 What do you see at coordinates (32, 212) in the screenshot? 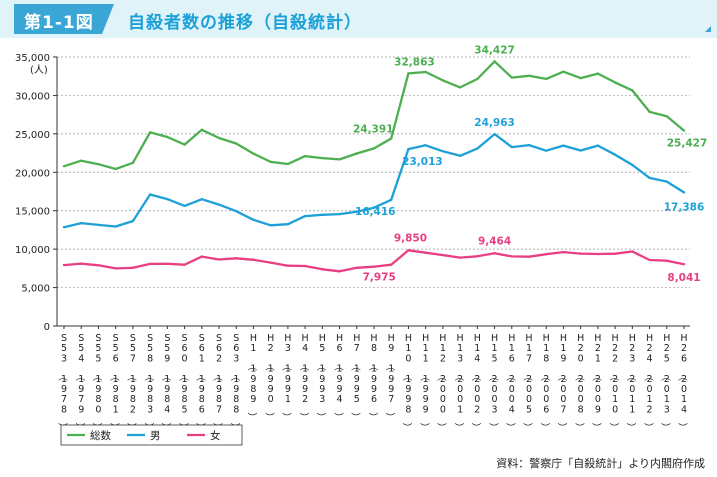
I see `y-tick-label: 15,000` at bounding box center [32, 212].